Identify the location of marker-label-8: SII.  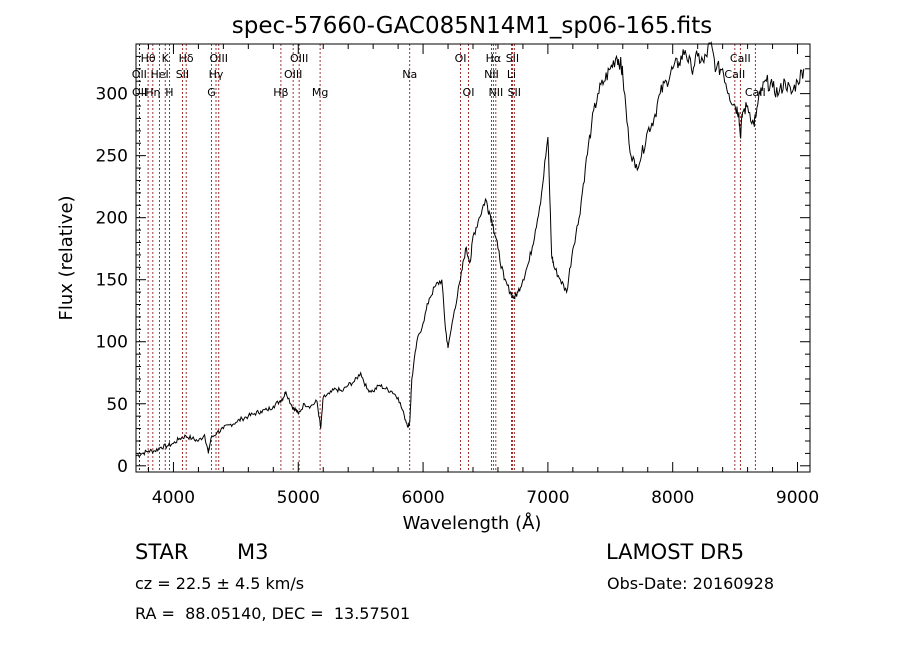
(182, 74).